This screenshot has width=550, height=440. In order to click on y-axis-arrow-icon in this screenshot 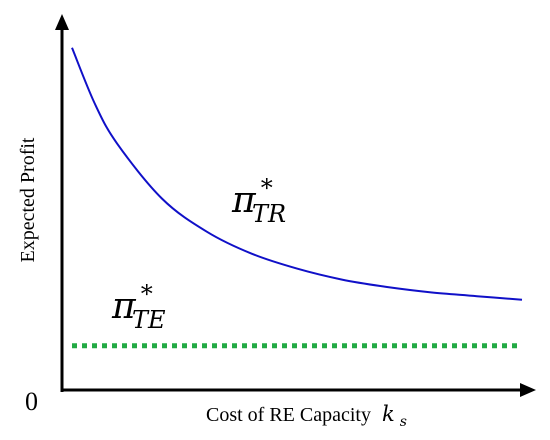, I will do `click(62, 22)`.